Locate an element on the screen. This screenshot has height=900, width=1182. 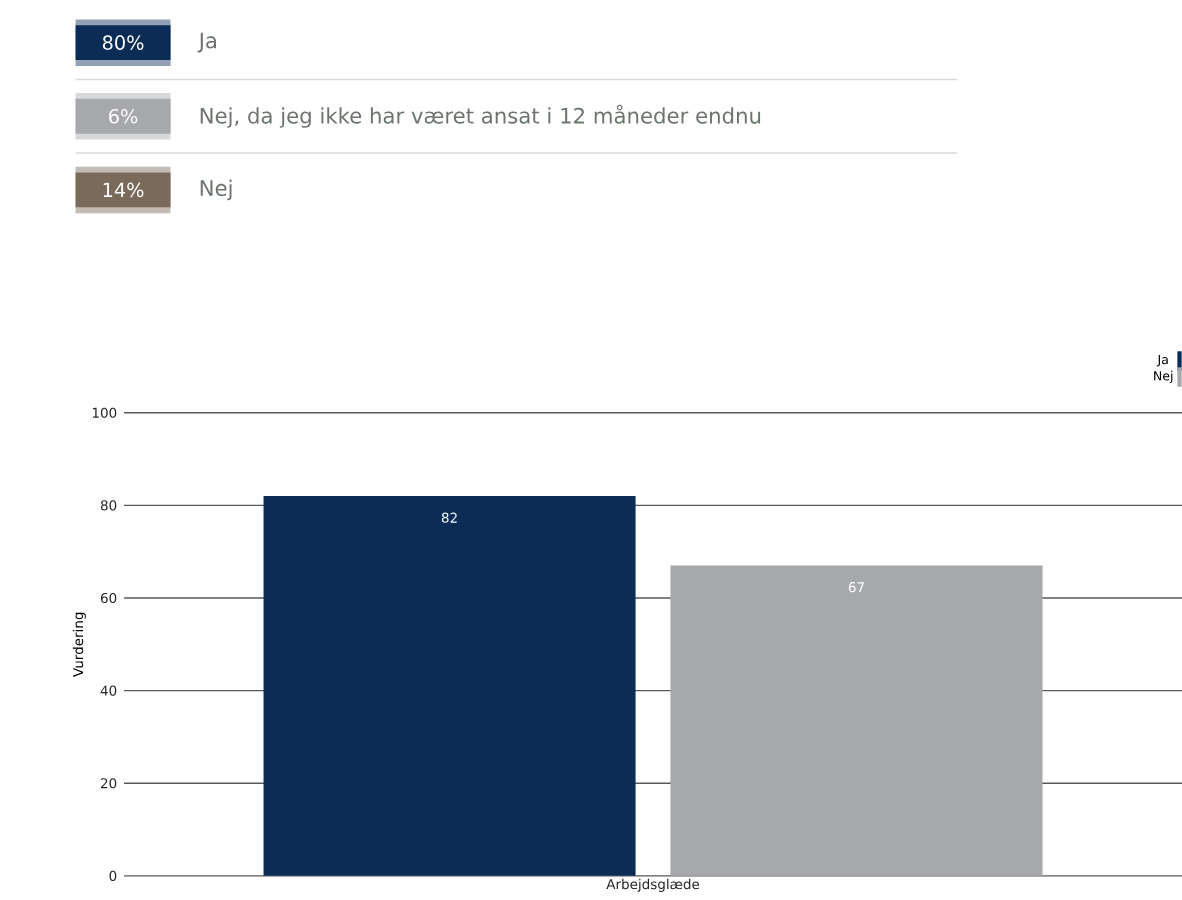
category-label: Ja is located at coordinates (206, 43).